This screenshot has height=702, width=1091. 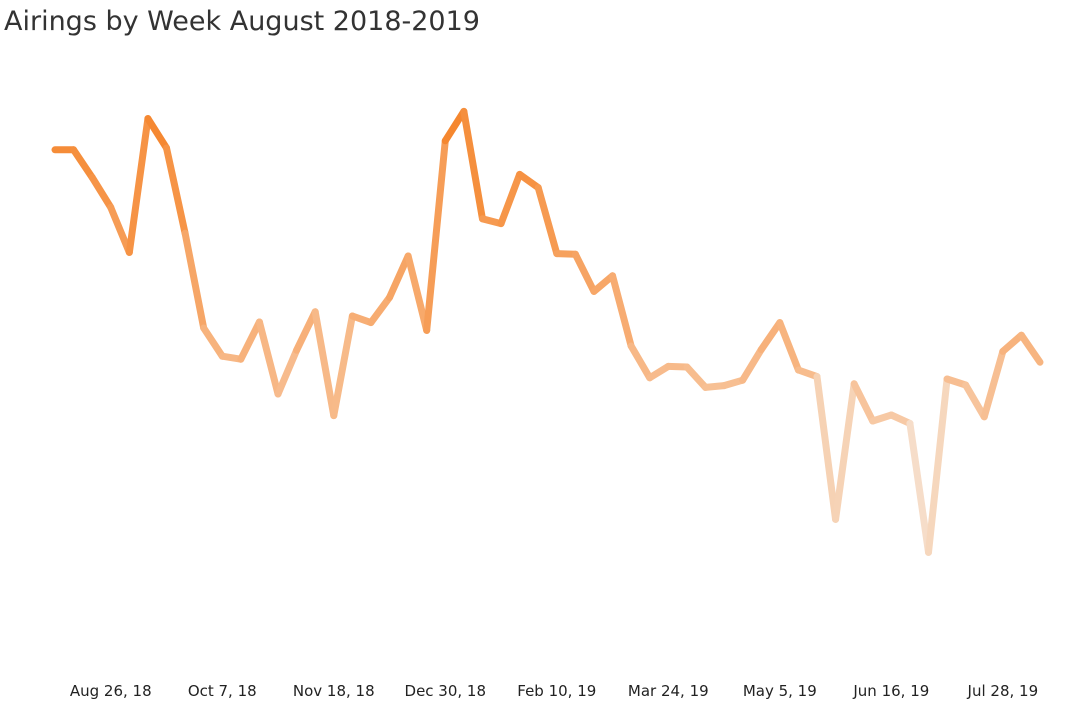 What do you see at coordinates (334, 691) in the screenshot?
I see `x-tick-label: Nov 18, 18` at bounding box center [334, 691].